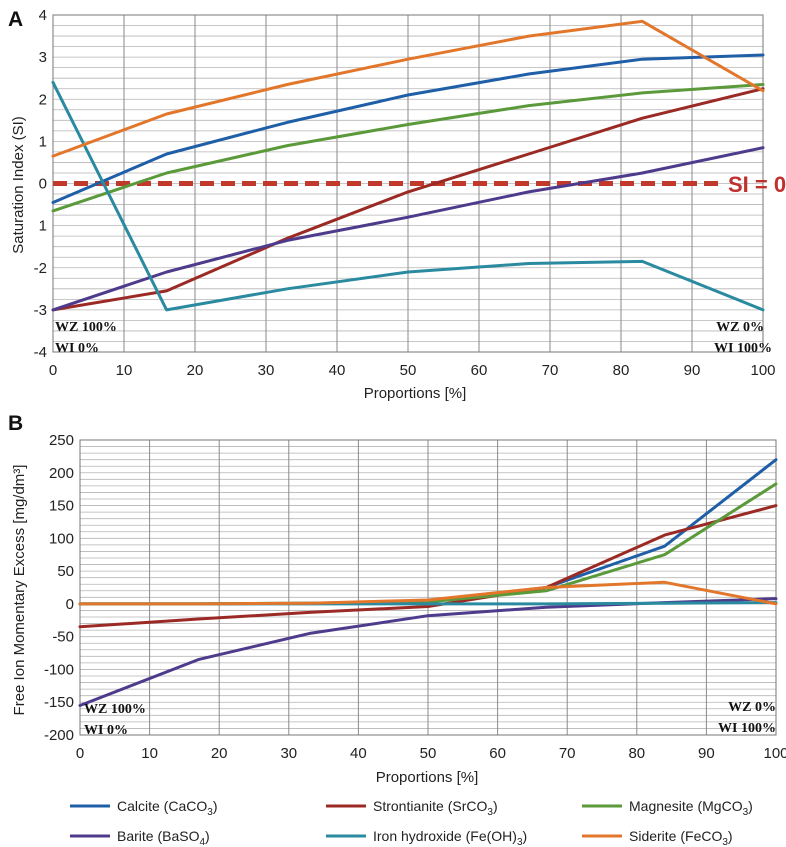  I want to click on panel-a-x-tick-label: 80, so click(621, 370).